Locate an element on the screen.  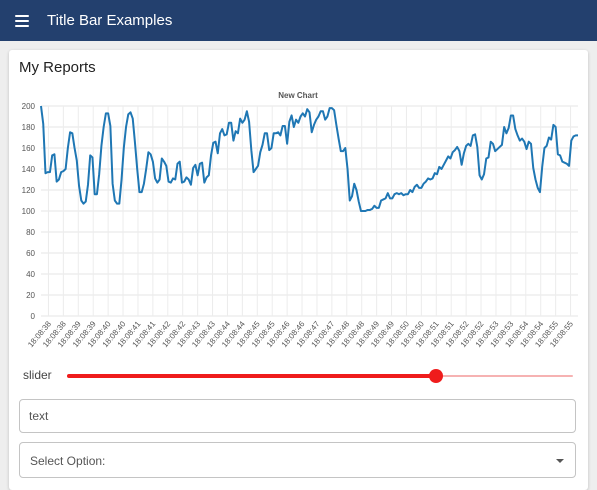
app-title: Title Bar Examples is located at coordinates (110, 20).